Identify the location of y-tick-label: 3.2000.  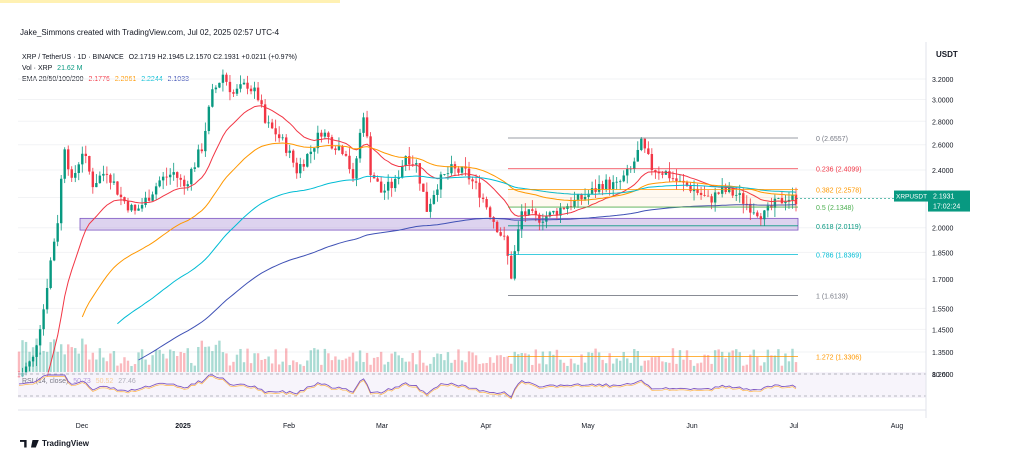
(943, 80).